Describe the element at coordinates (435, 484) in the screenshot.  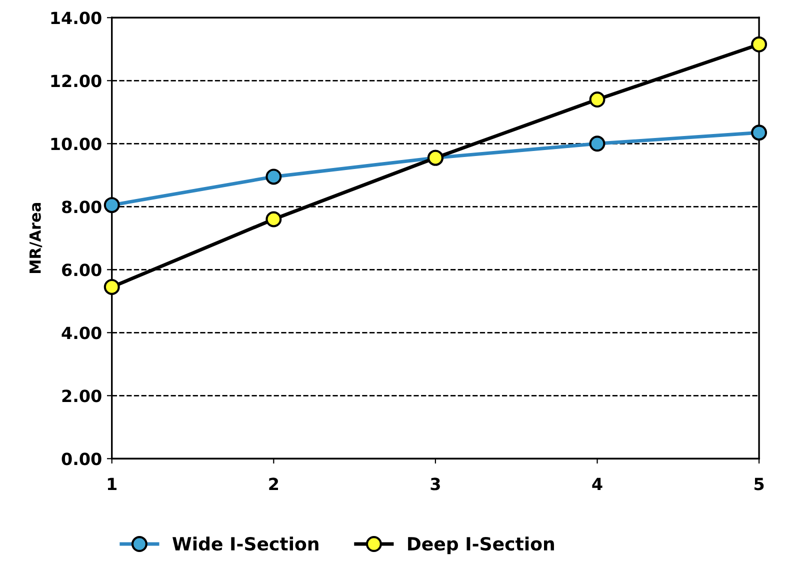
I see `x-tick-label: 3` at that location.